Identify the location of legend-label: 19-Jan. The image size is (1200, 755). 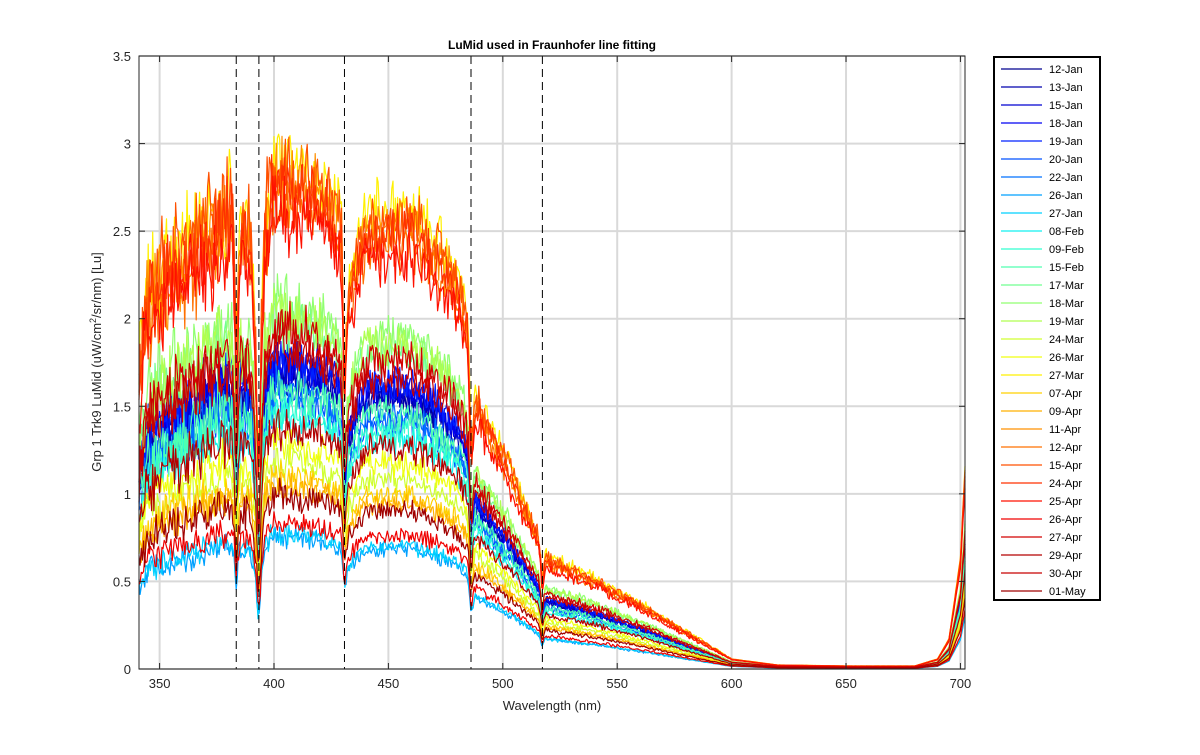
(1066, 142).